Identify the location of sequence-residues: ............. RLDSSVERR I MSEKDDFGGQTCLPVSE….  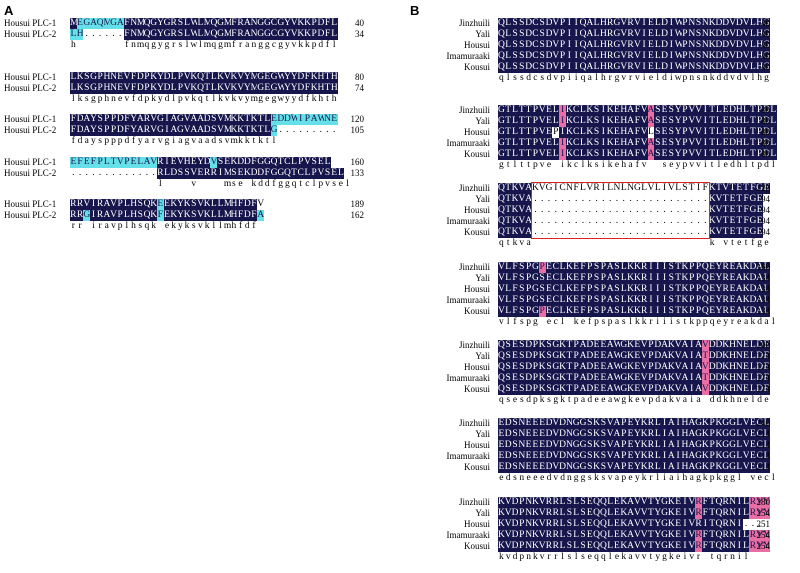
(207, 173).